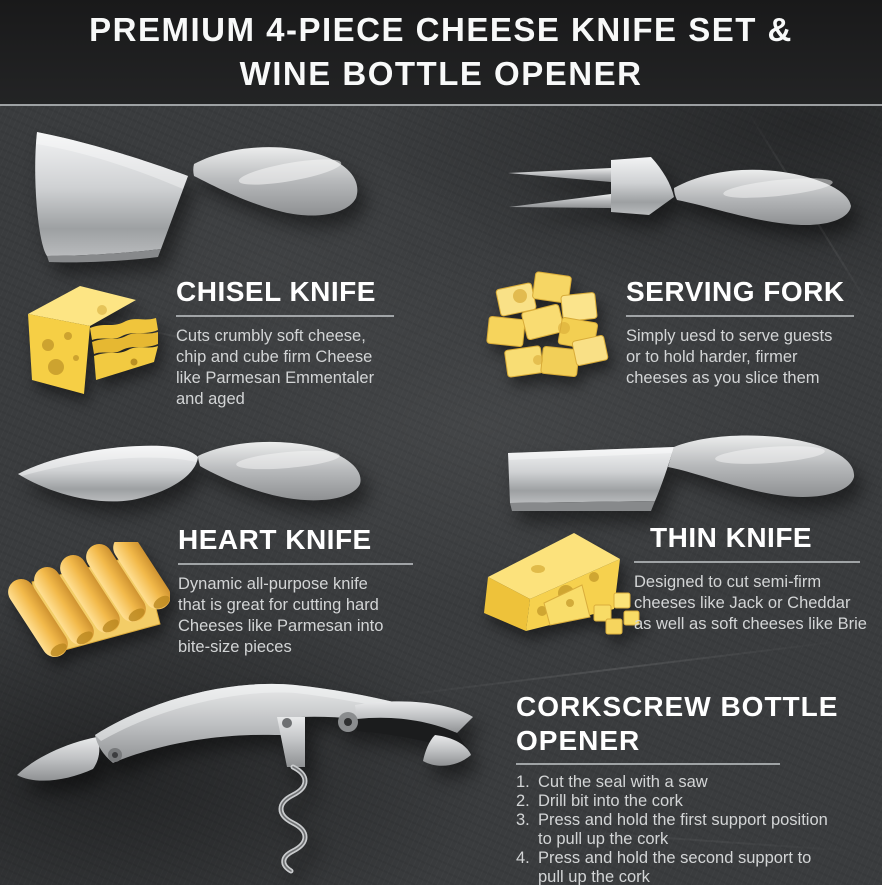 The image size is (882, 885). I want to click on desc-line: cheeses like Jack or Cheddar, so click(742, 603).